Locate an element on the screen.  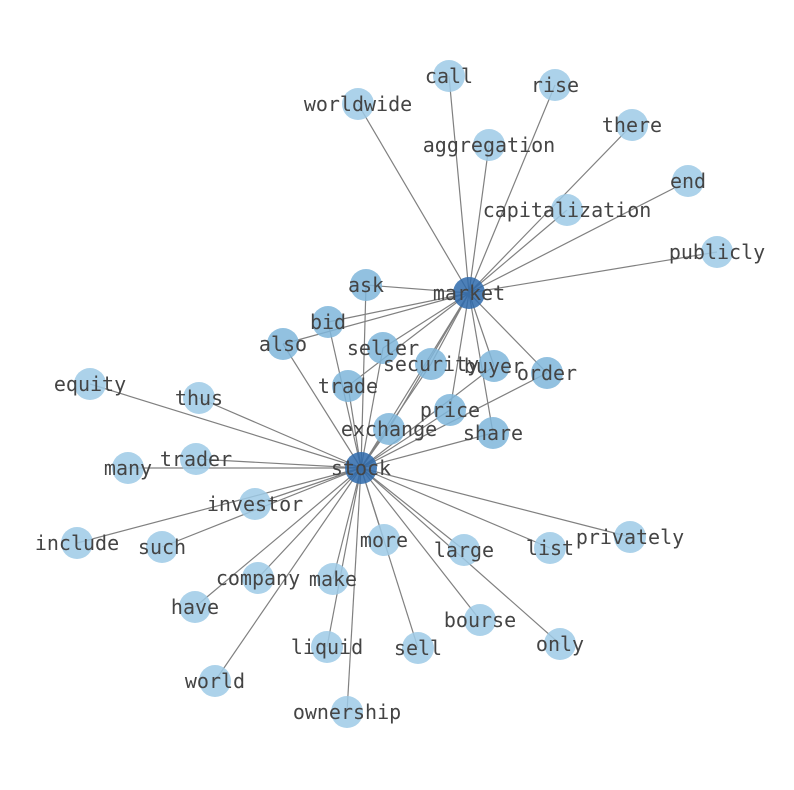
node-label-ask: ask is located at coordinates (366, 285).